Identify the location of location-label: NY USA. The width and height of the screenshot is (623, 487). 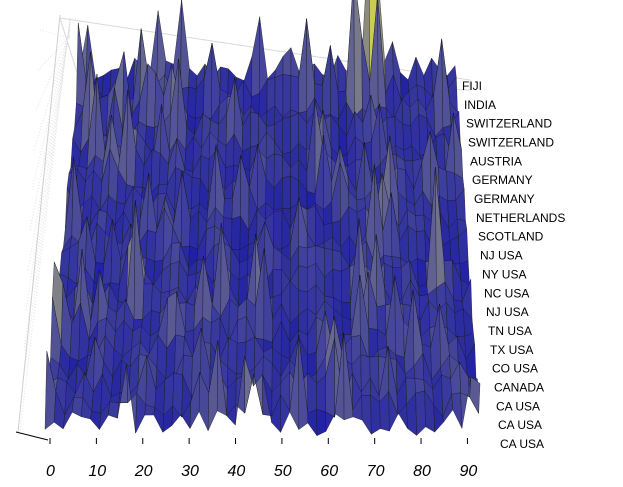
(504, 274).